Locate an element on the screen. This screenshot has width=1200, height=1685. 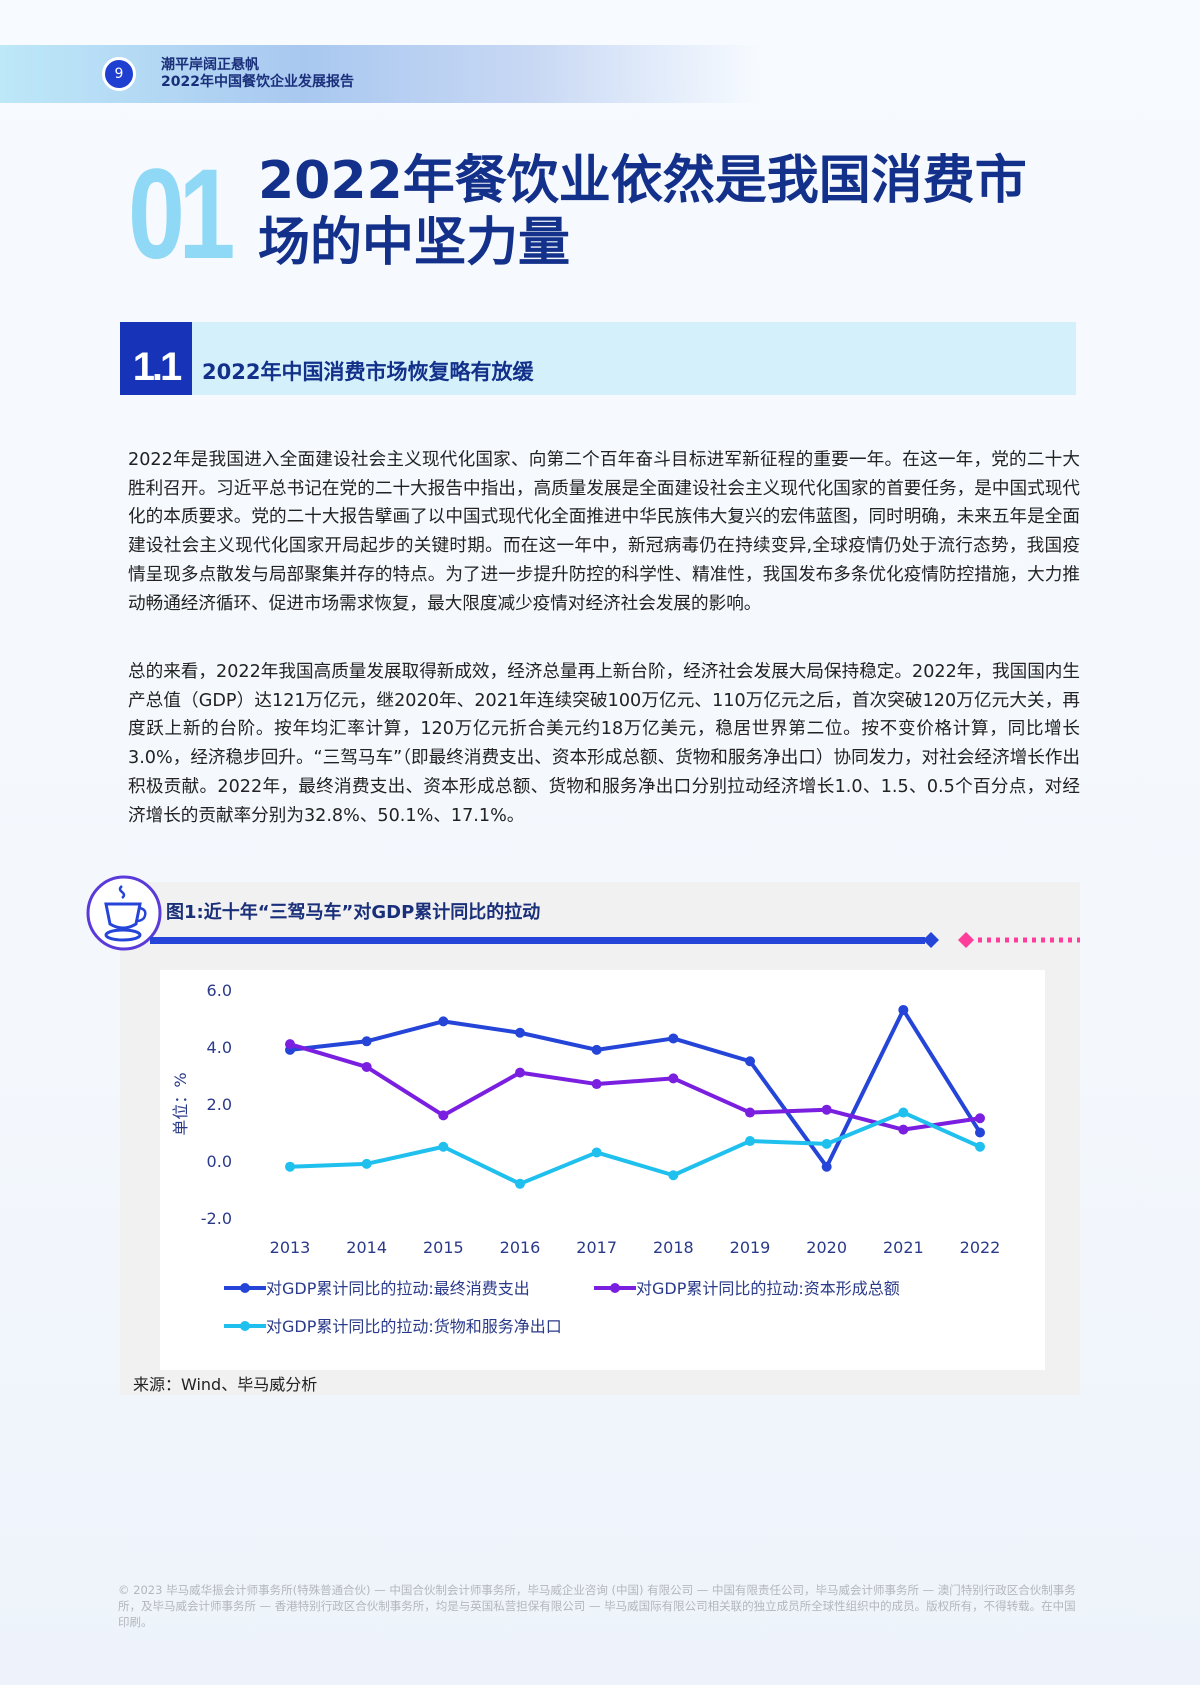
y-tick-label: 4.0 is located at coordinates (219, 1047).